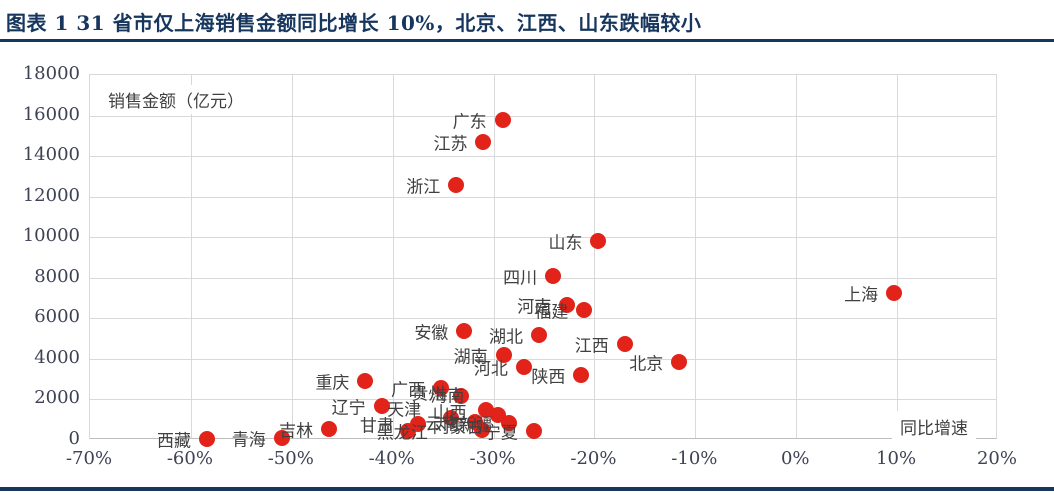 The height and width of the screenshot is (496, 1054). What do you see at coordinates (290, 458) in the screenshot?
I see `x-axis-tick-label: -50%` at bounding box center [290, 458].